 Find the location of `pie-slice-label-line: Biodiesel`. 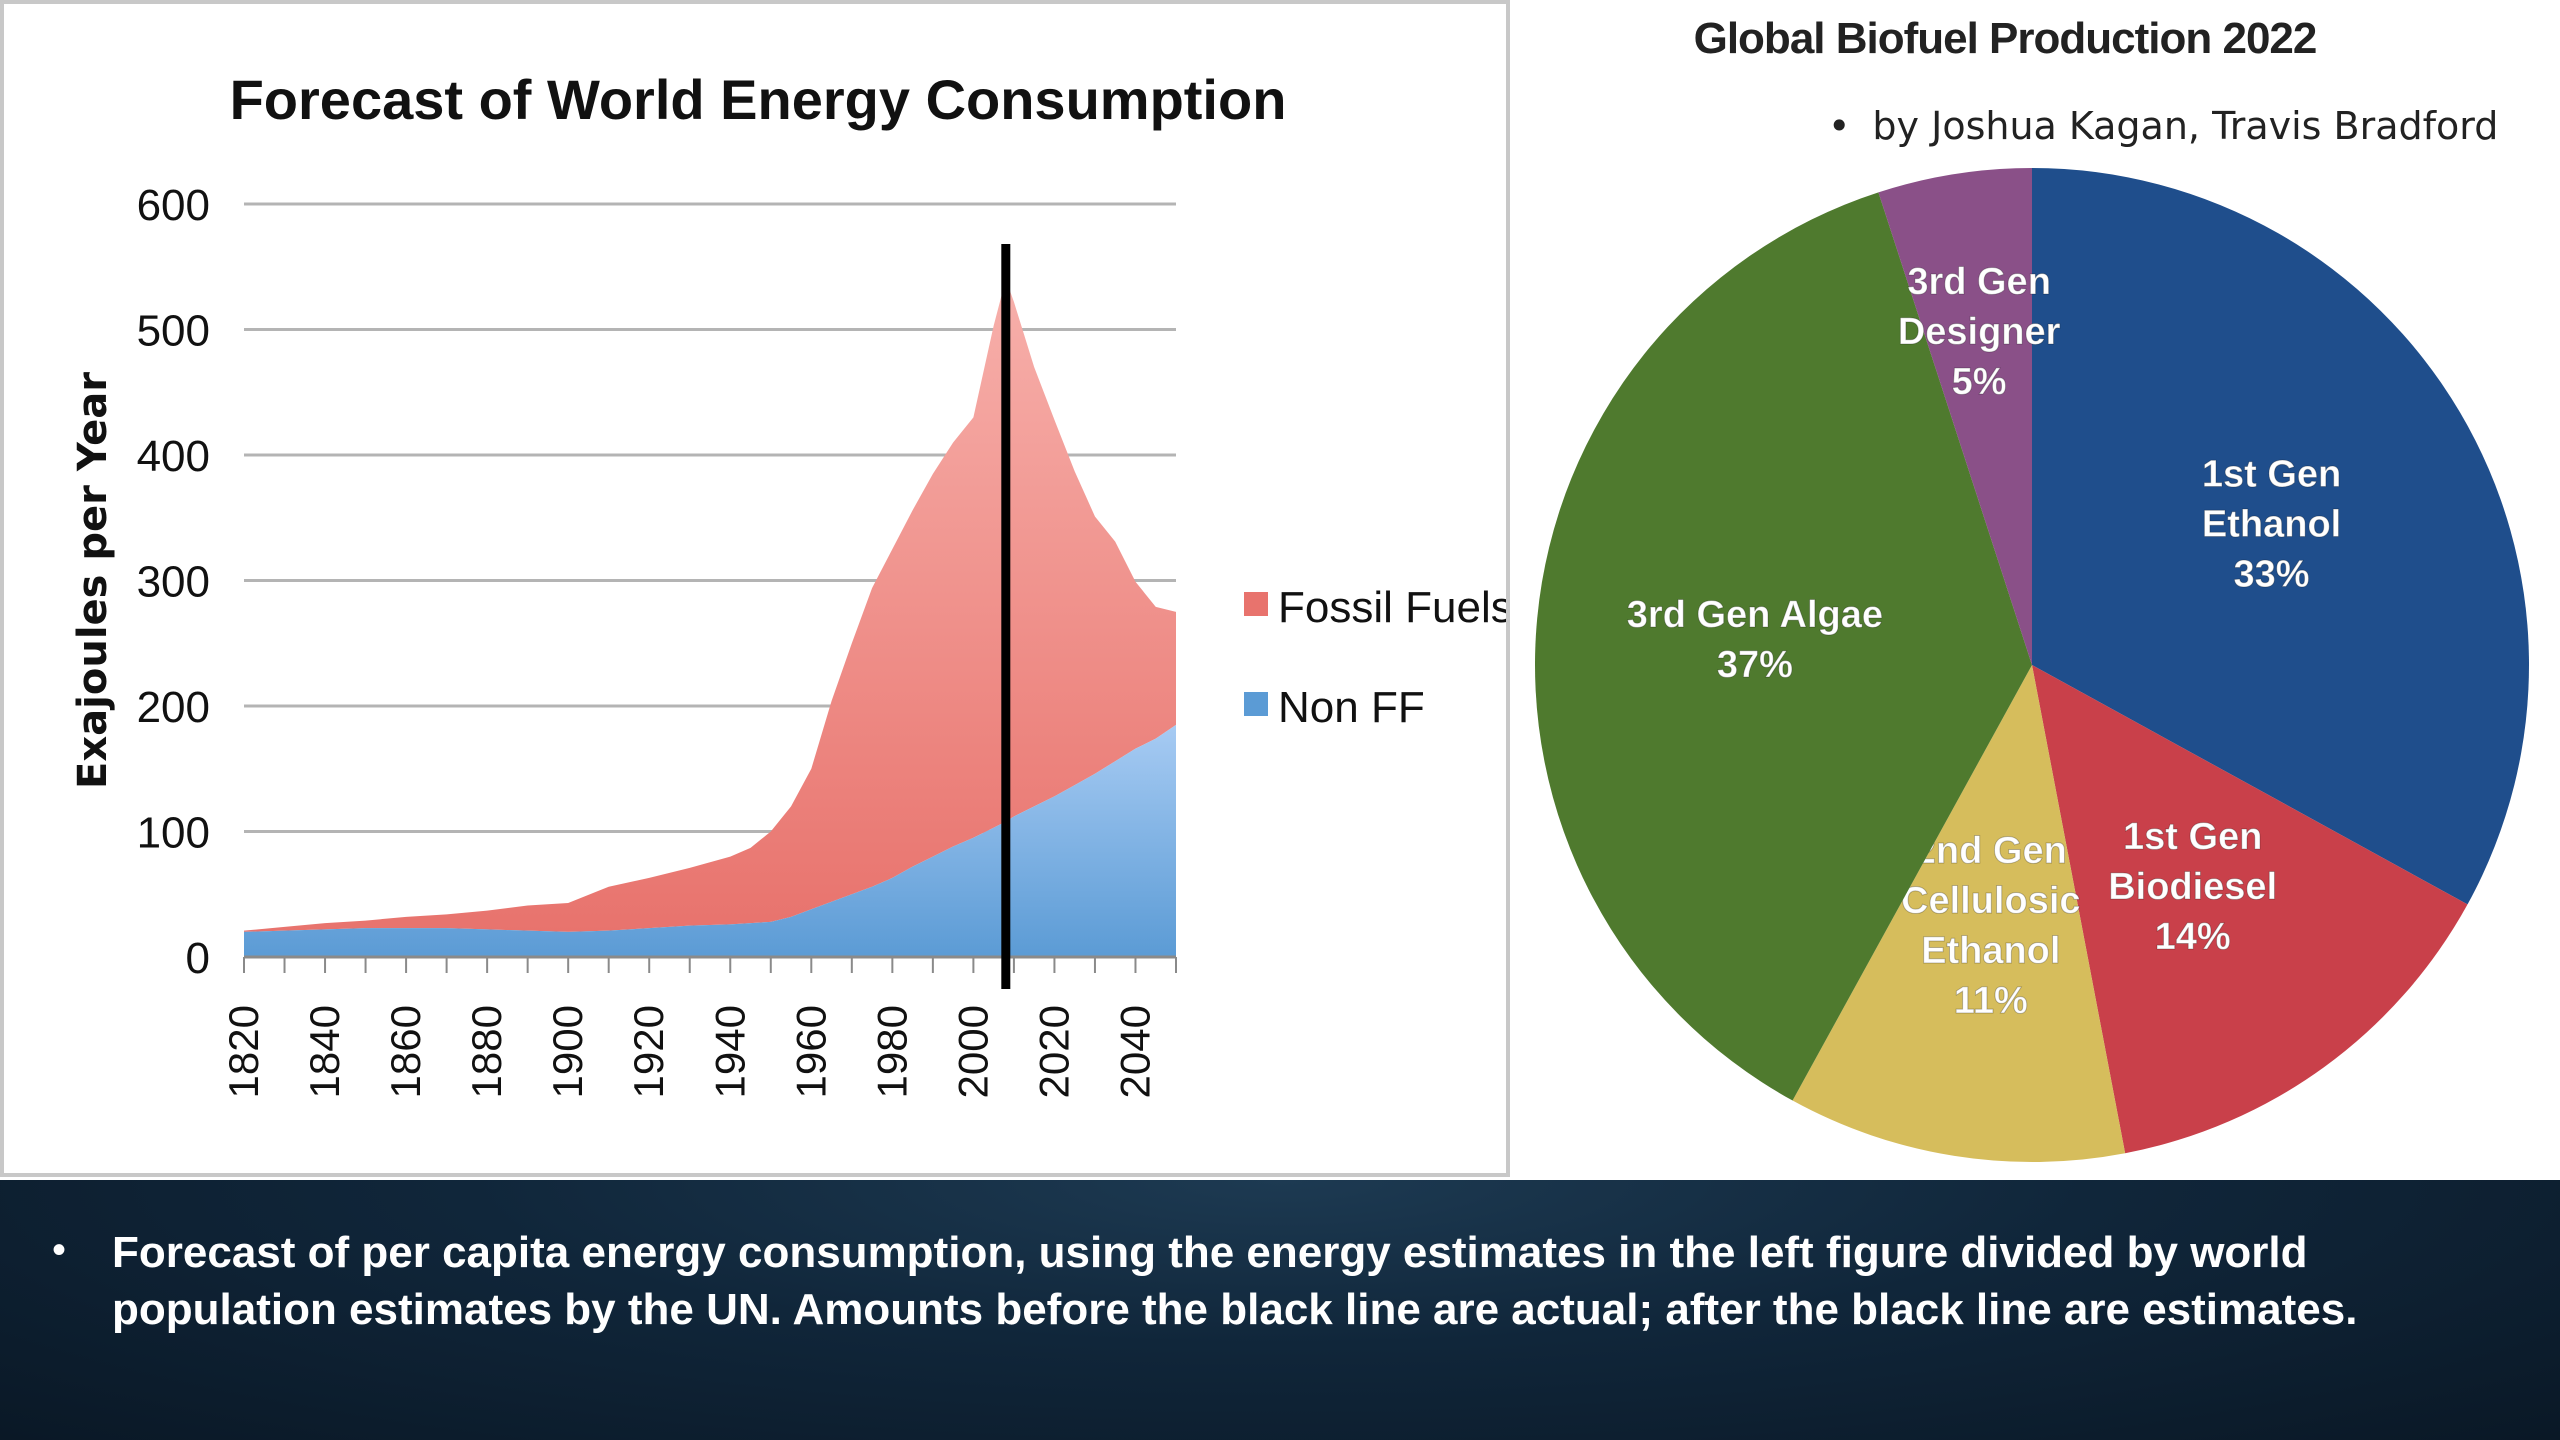

pie-slice-label-line: Biodiesel is located at coordinates (2192, 887).